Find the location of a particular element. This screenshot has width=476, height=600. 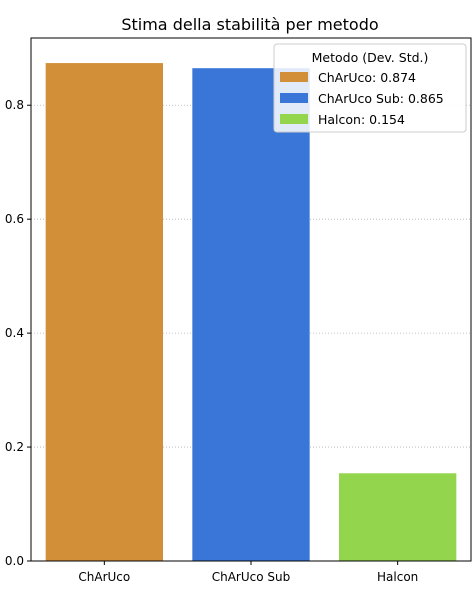

legend-entry: ChArUco Sub: 0.865 is located at coordinates (381, 98).